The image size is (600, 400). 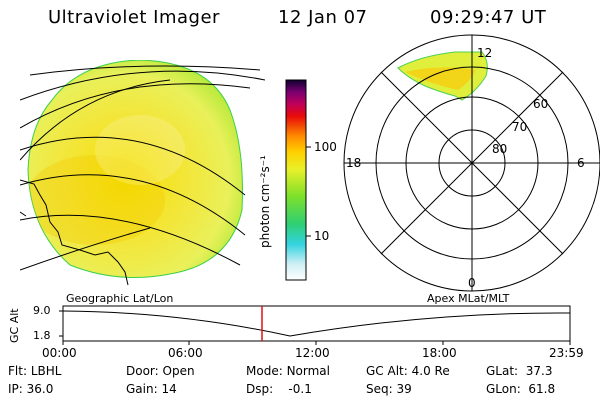 What do you see at coordinates (581, 163) in the screenshot?
I see `mlt-label-6: 6` at bounding box center [581, 163].